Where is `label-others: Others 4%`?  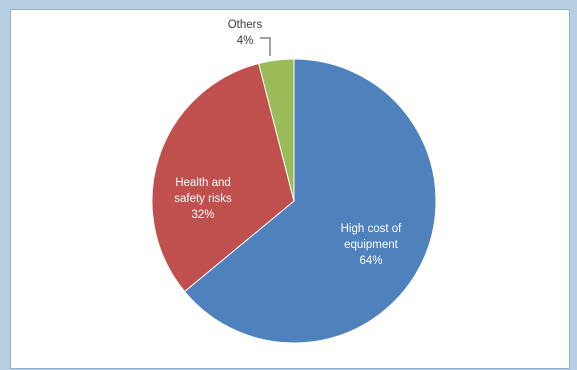
label-others: Others 4% is located at coordinates (245, 33).